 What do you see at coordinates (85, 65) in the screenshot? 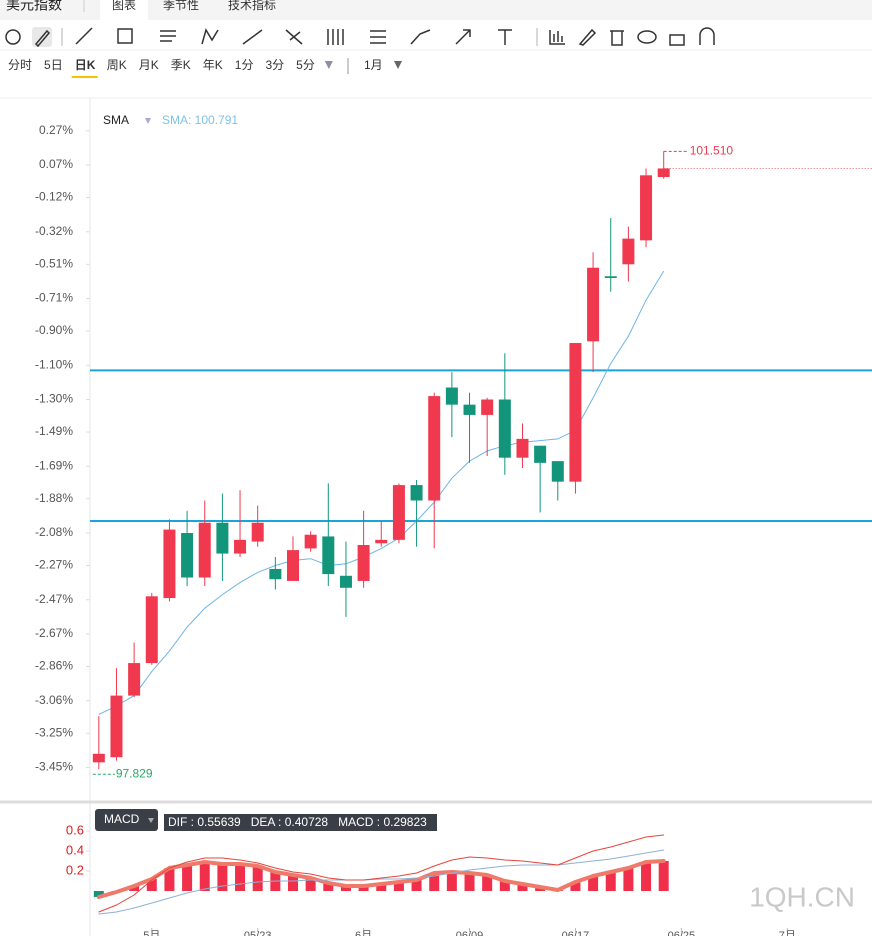
I see `period: 日K` at bounding box center [85, 65].